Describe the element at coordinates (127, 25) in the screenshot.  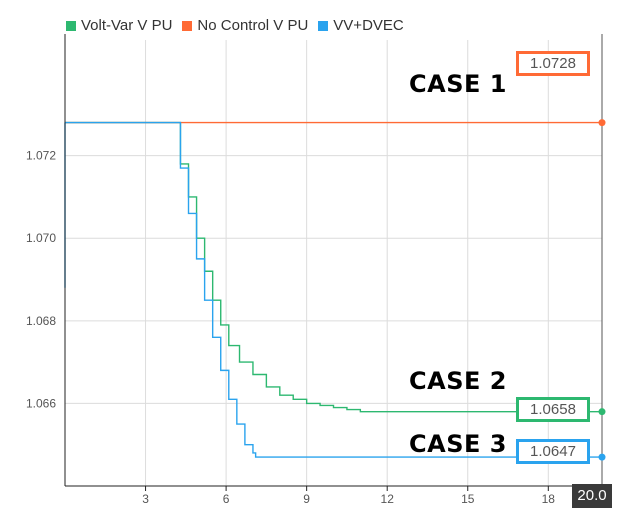
I see `legend-label-volt-var: Volt-Var V PU` at that location.